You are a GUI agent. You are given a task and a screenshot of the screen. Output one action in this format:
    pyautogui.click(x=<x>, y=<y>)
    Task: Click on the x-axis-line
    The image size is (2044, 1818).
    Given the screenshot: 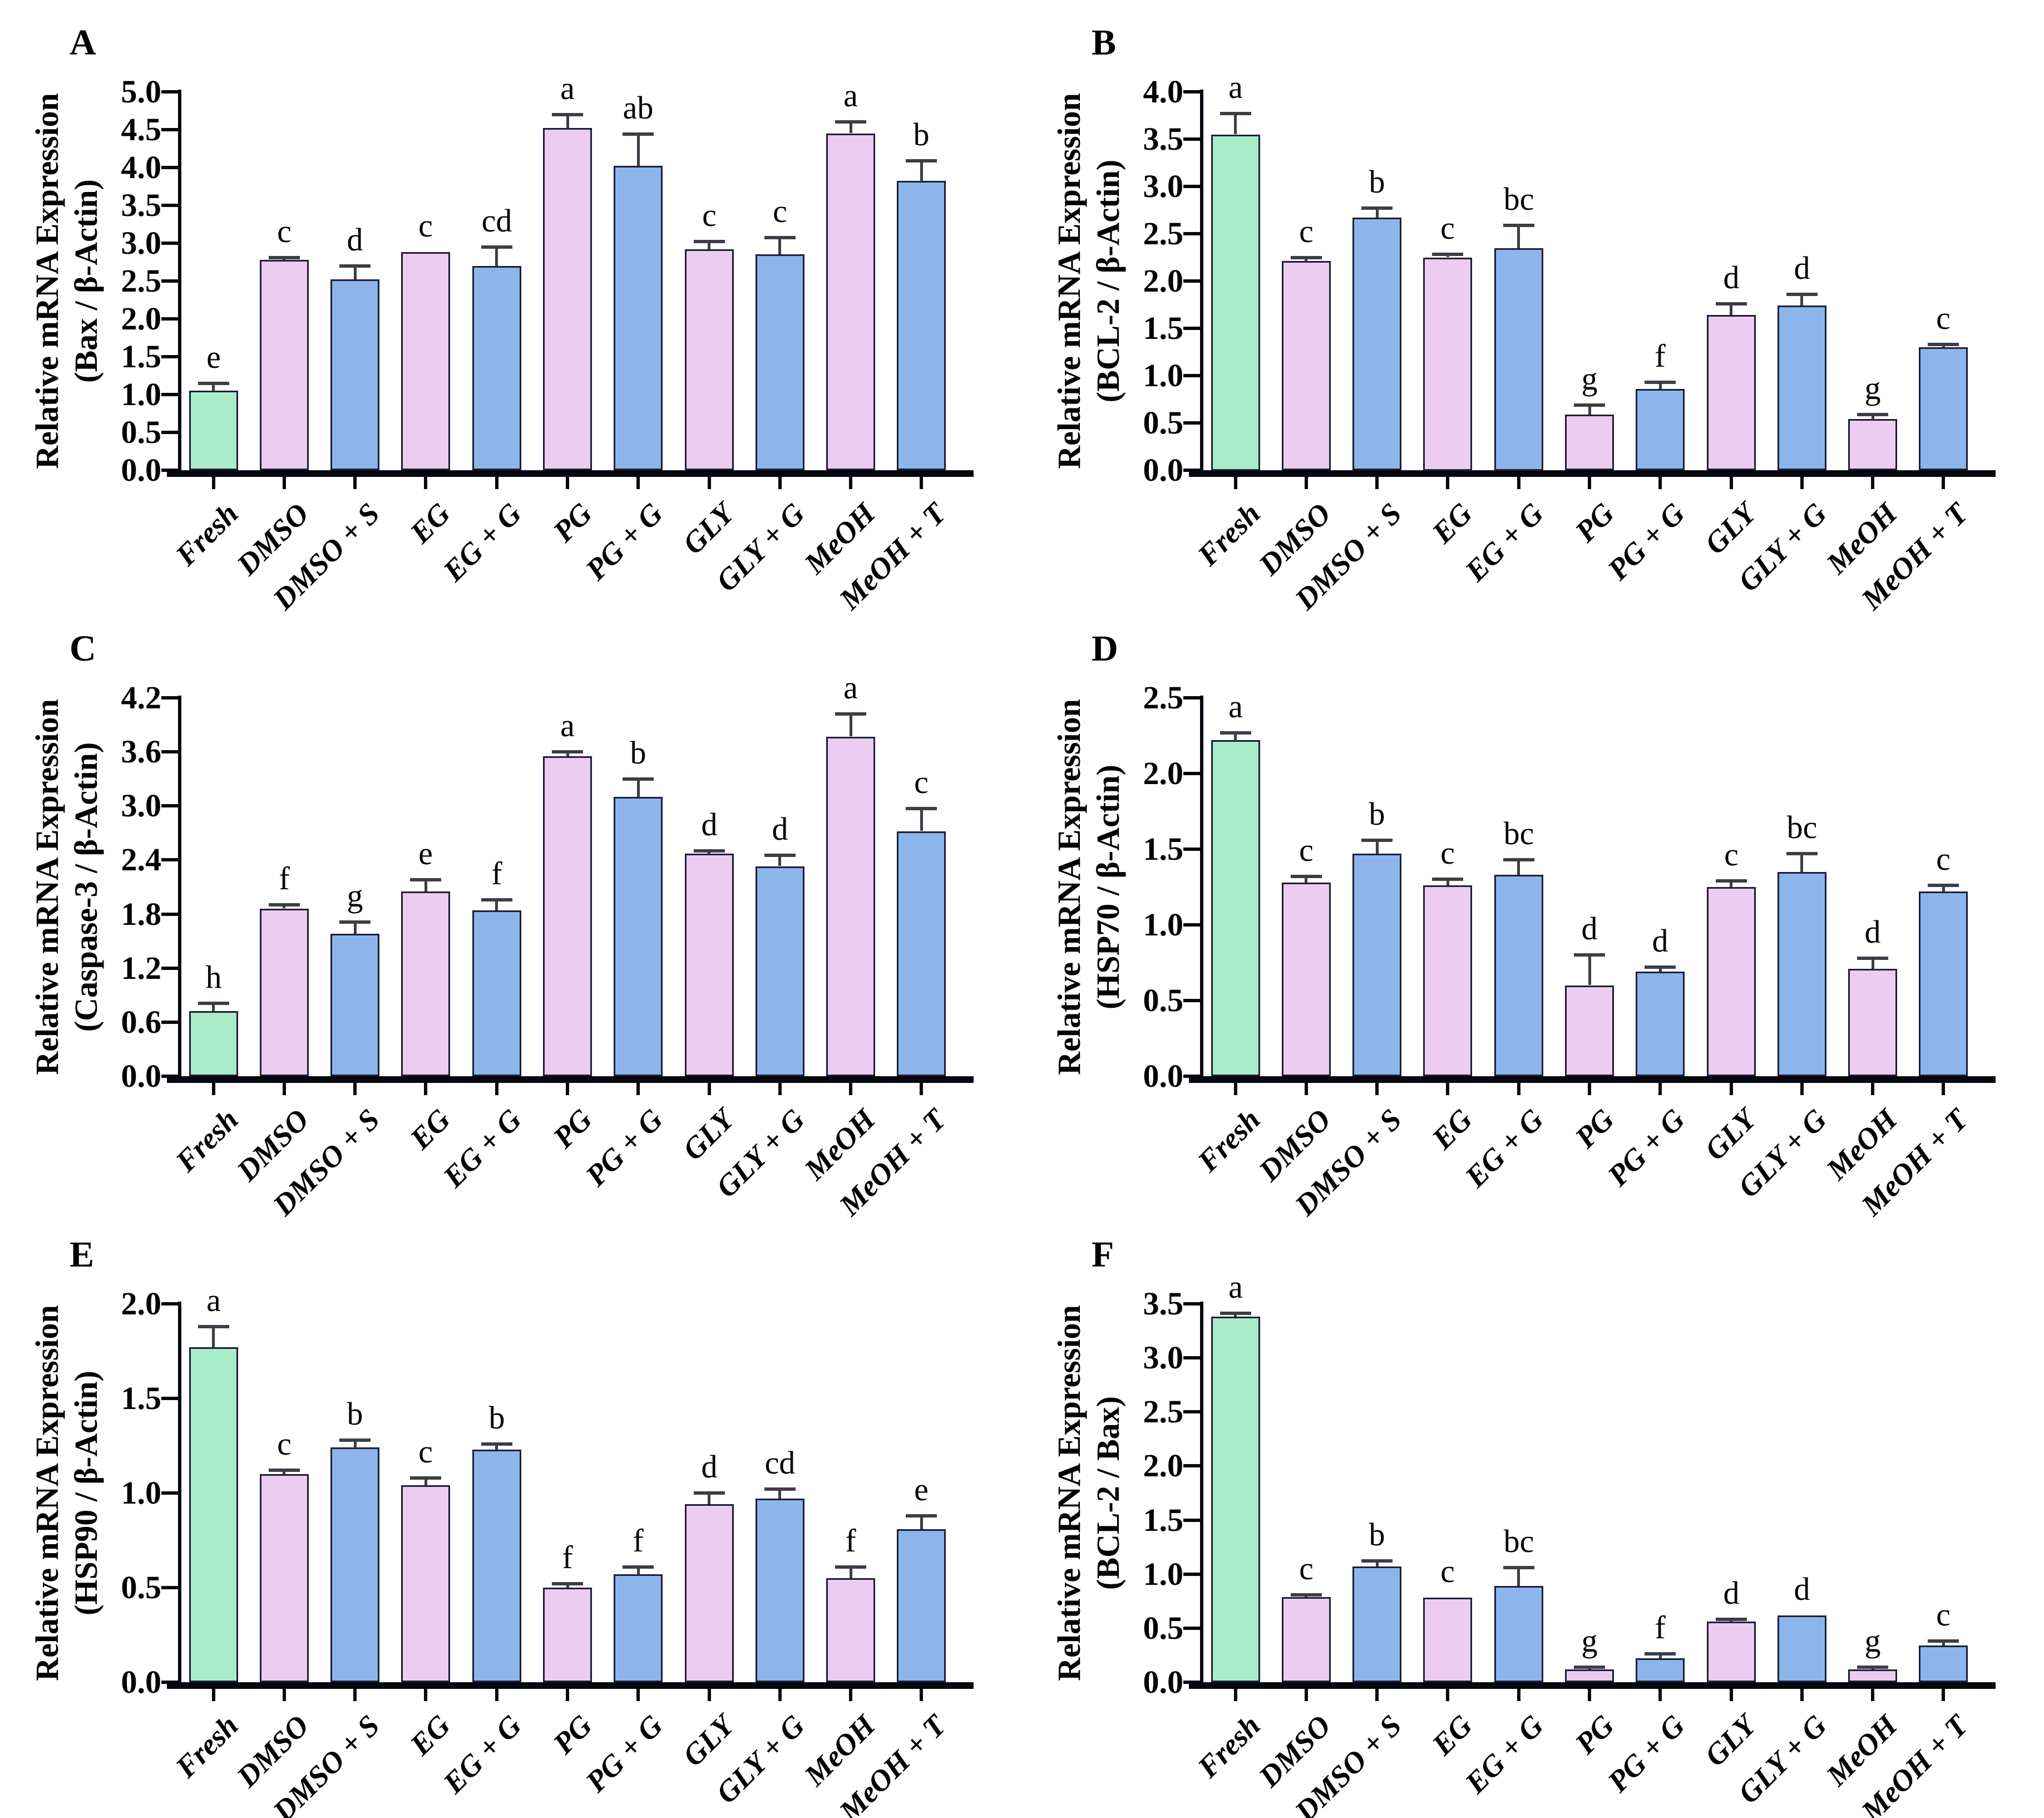 What is the action you would take?
    pyautogui.click(x=570, y=1079)
    